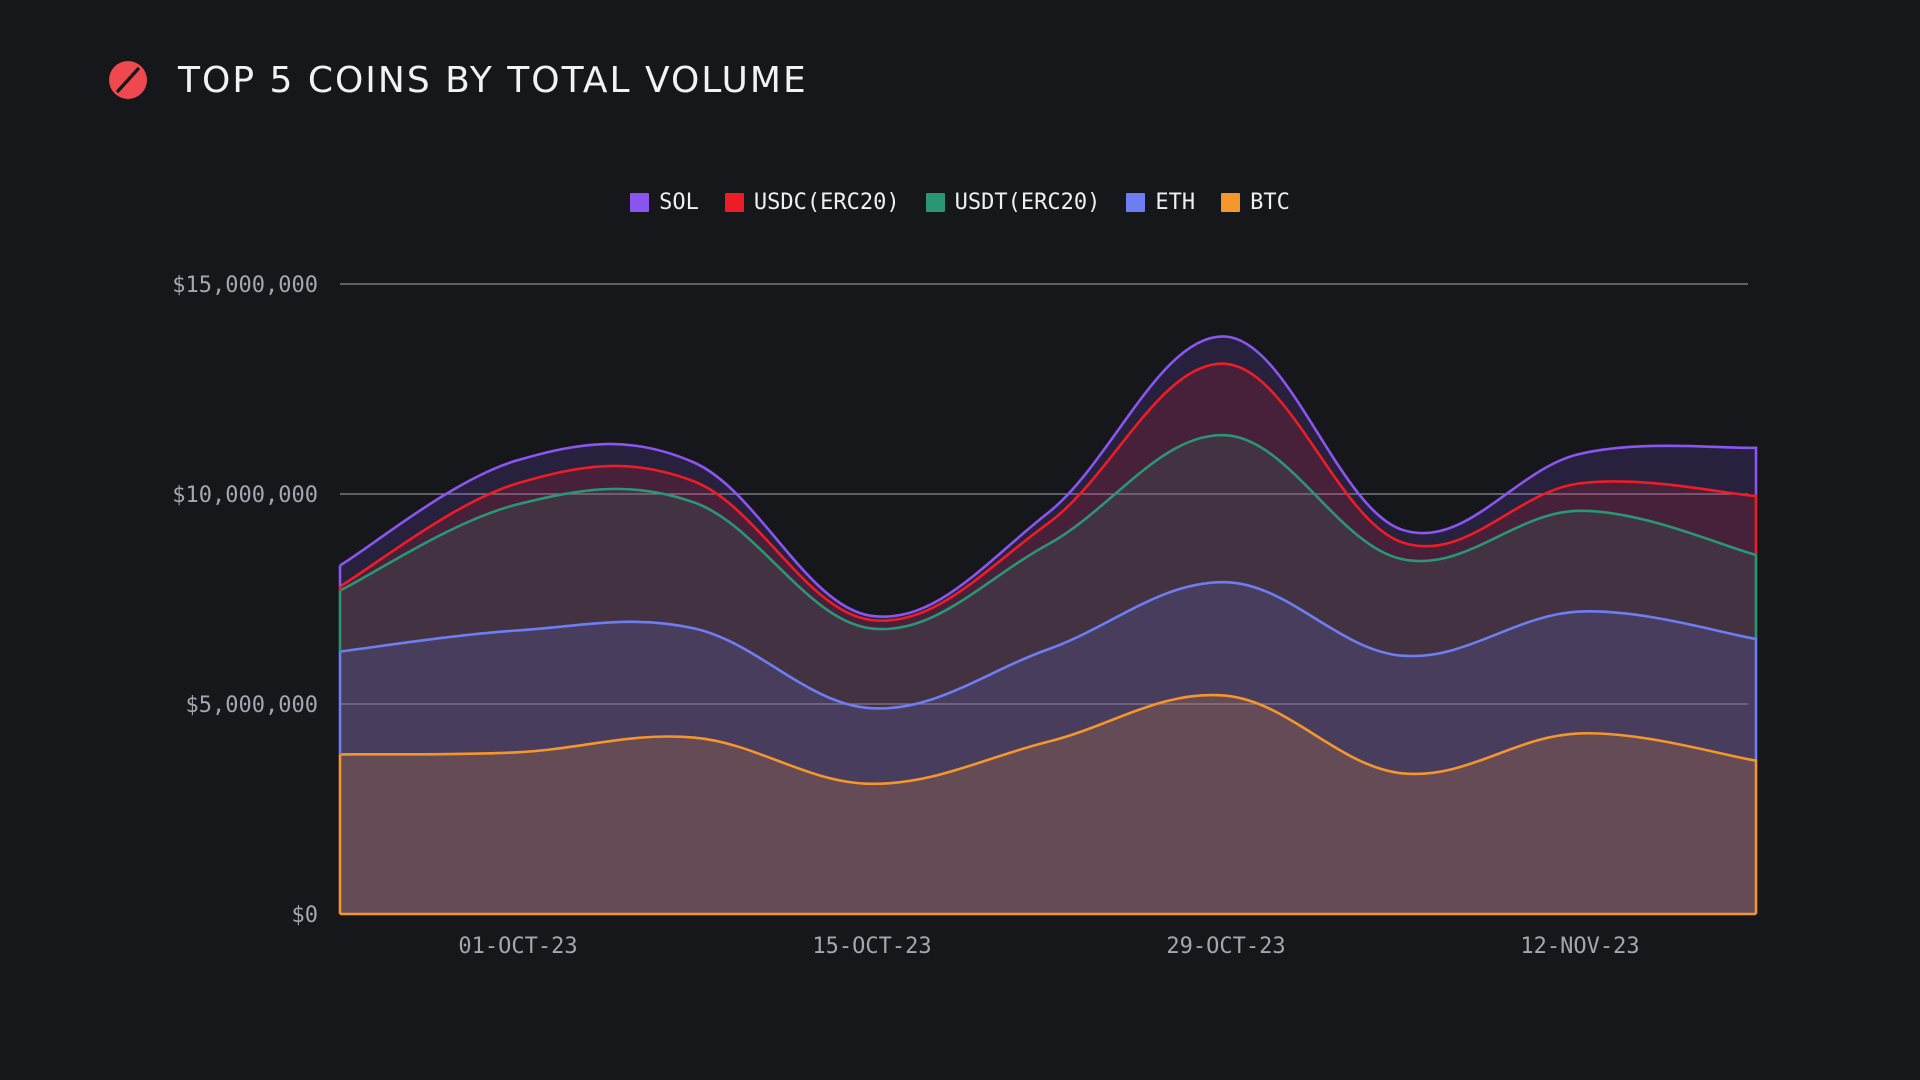 The width and height of the screenshot is (1920, 1080). Describe the element at coordinates (1027, 202) in the screenshot. I see `legend-label: USDT(ERC20)` at that location.